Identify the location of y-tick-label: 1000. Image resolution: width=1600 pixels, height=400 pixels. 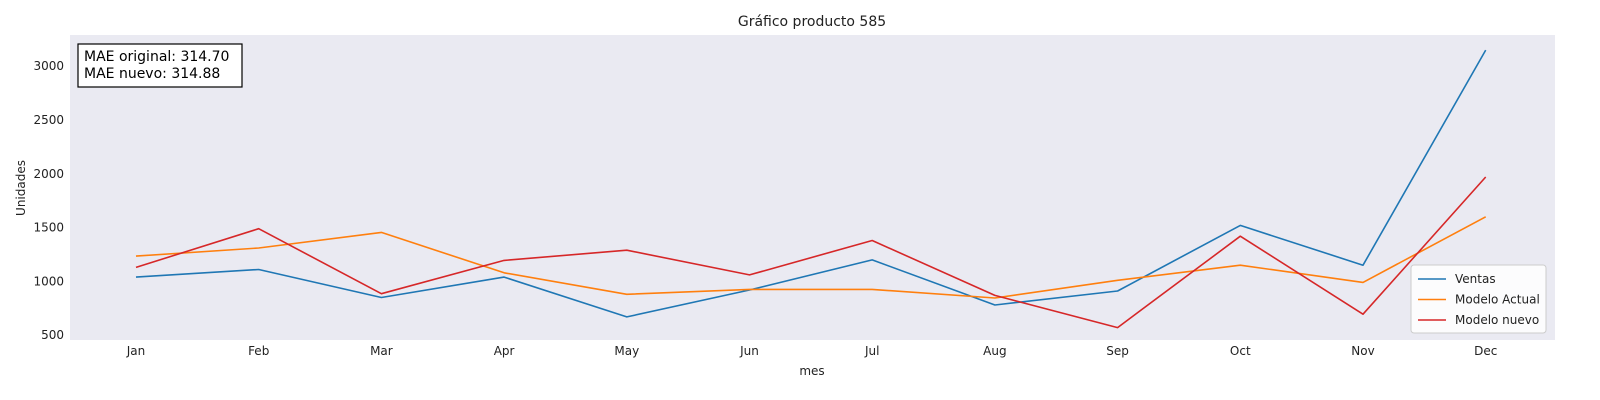
(48, 281).